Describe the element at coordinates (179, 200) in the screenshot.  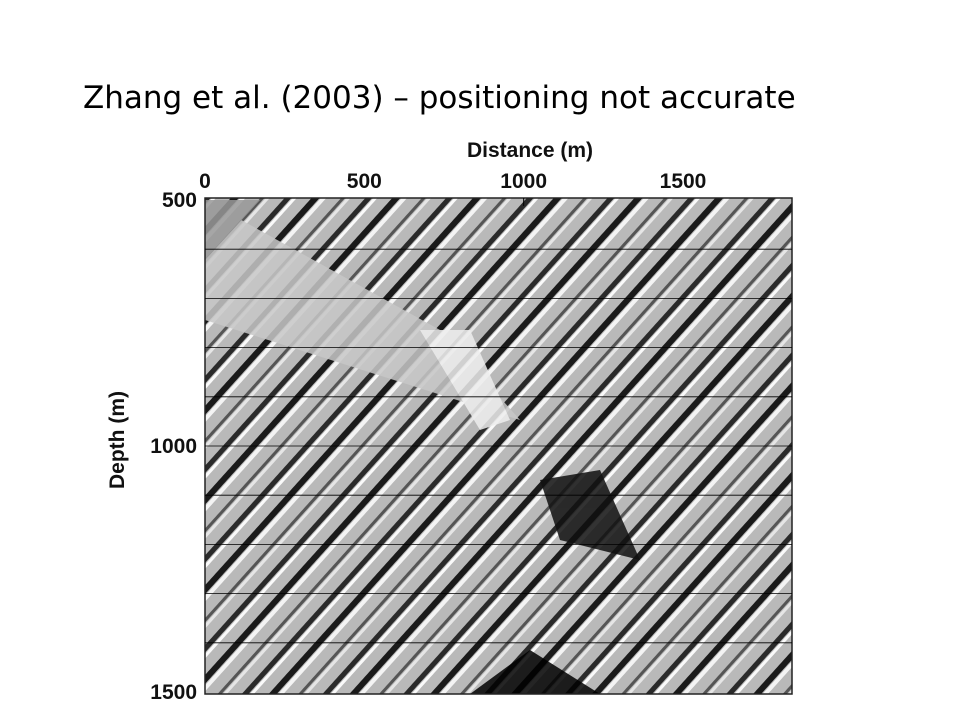
I see `y-tick-label: 500` at that location.